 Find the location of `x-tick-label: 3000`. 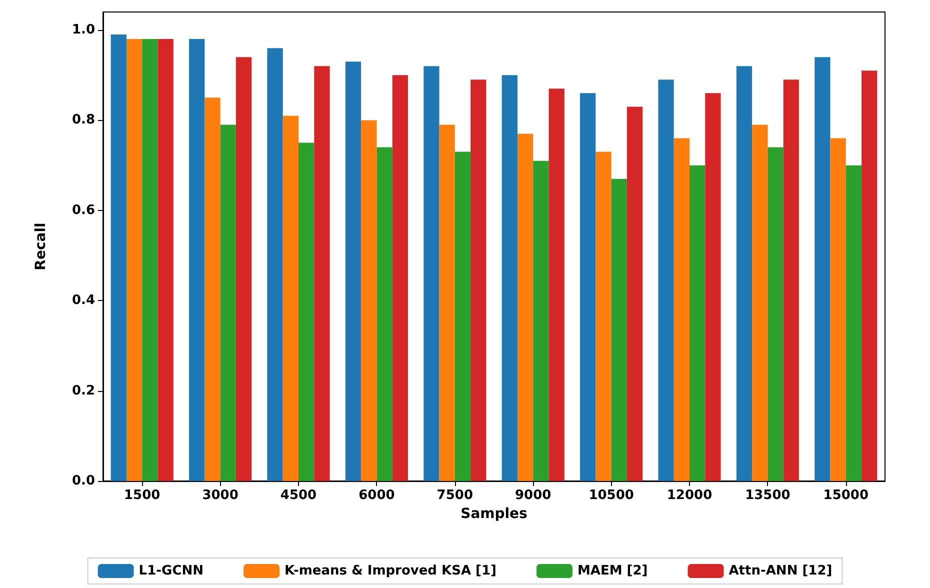

x-tick-label: 3000 is located at coordinates (220, 495).